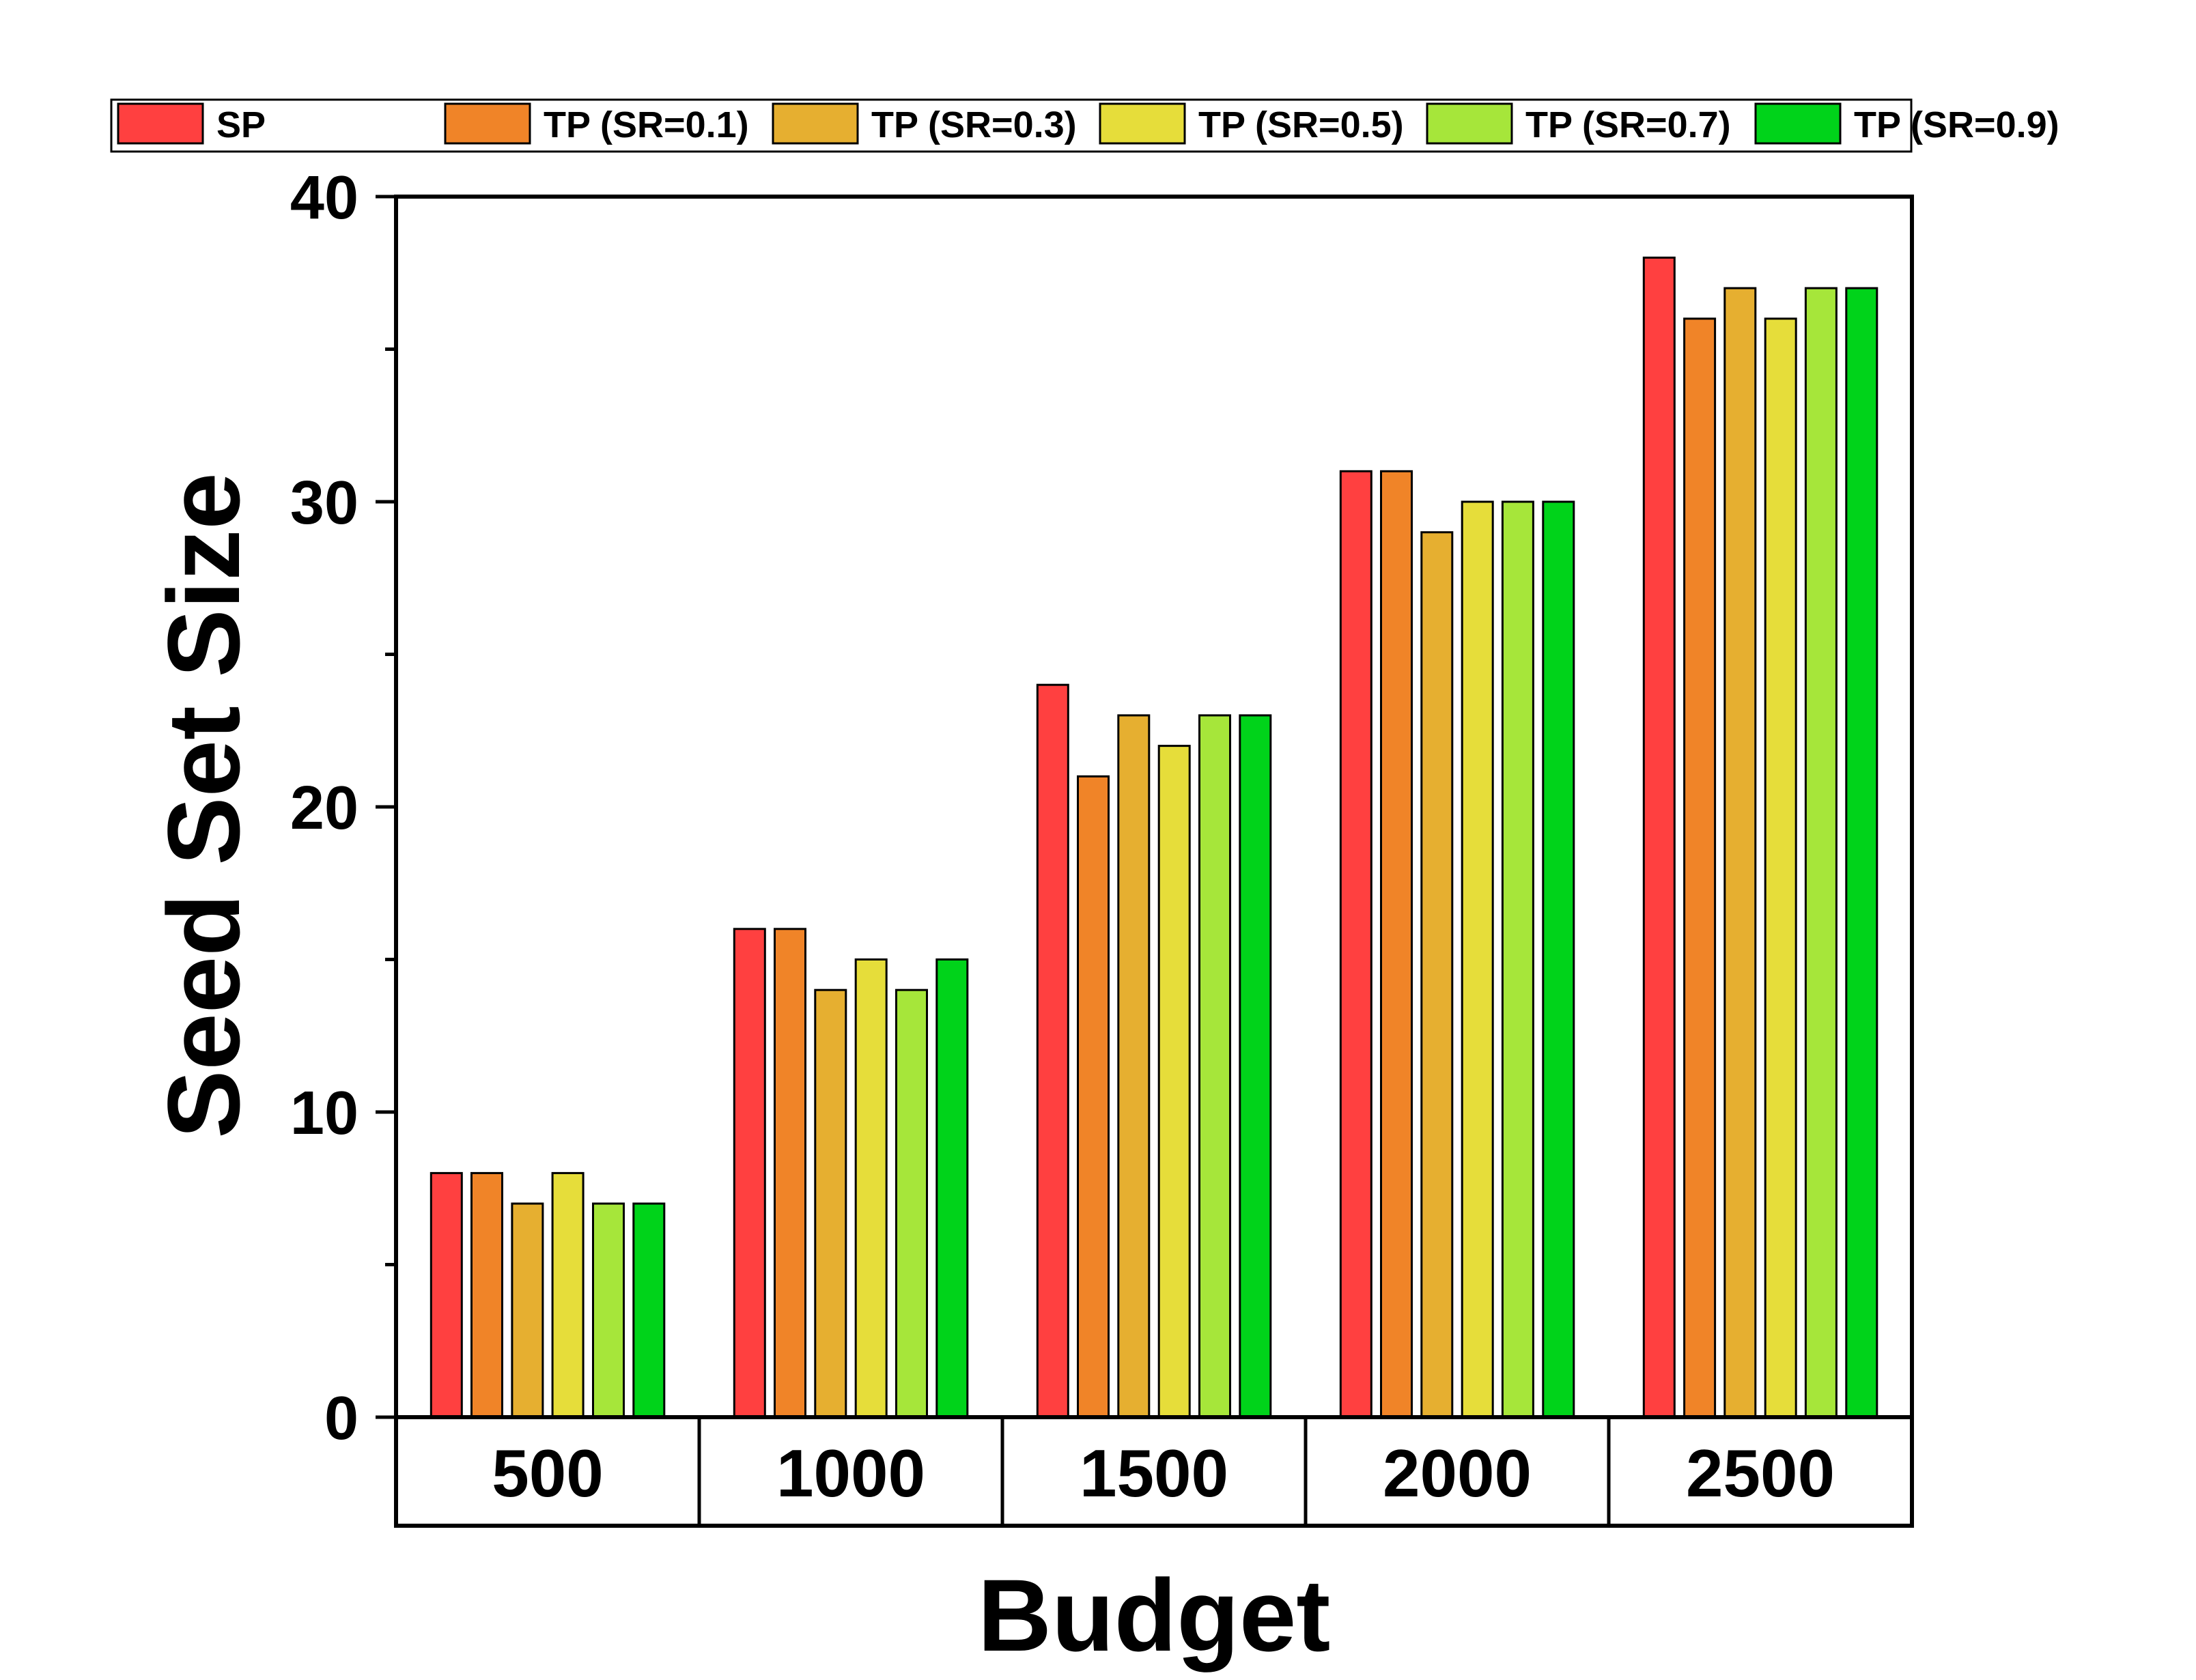  I want to click on legend-frame, so click(1012, 125).